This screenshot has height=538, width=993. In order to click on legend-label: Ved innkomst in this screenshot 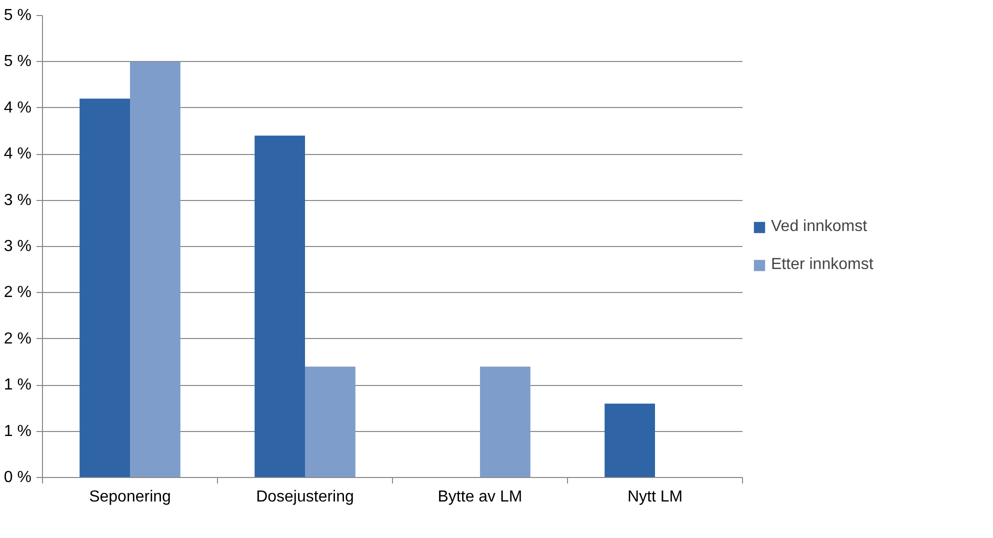, I will do `click(819, 227)`.